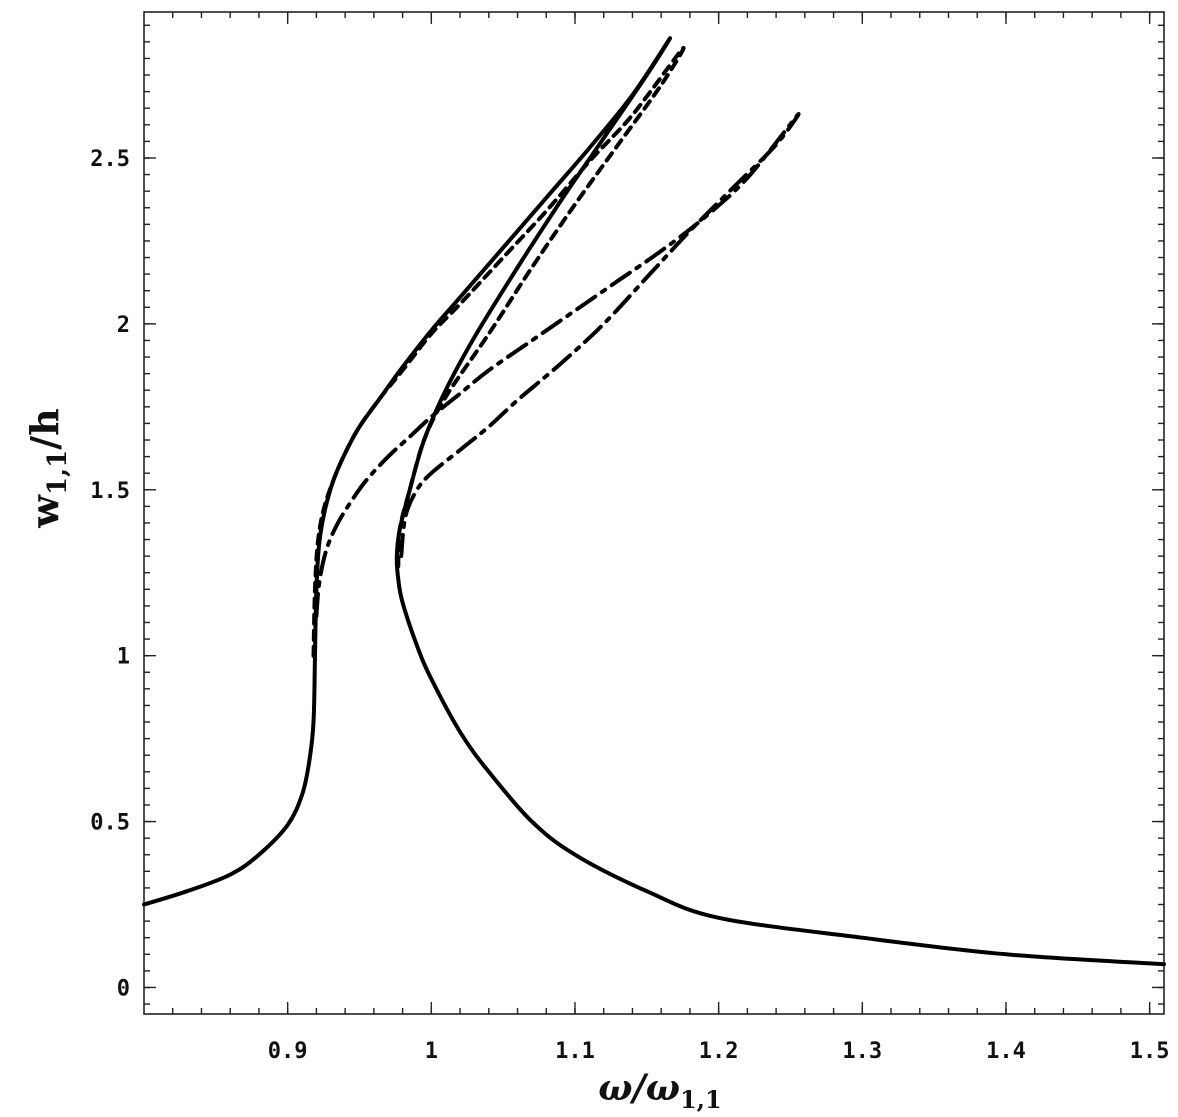 This screenshot has height=1117, width=1178. I want to click on x-axis-title: ω/ω1,1, so click(659, 1090).